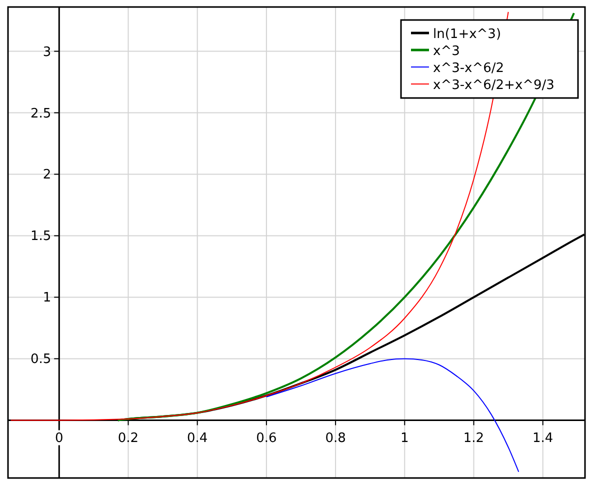 Image resolution: width=593 pixels, height=489 pixels. I want to click on legend-label: x^3, so click(446, 51).